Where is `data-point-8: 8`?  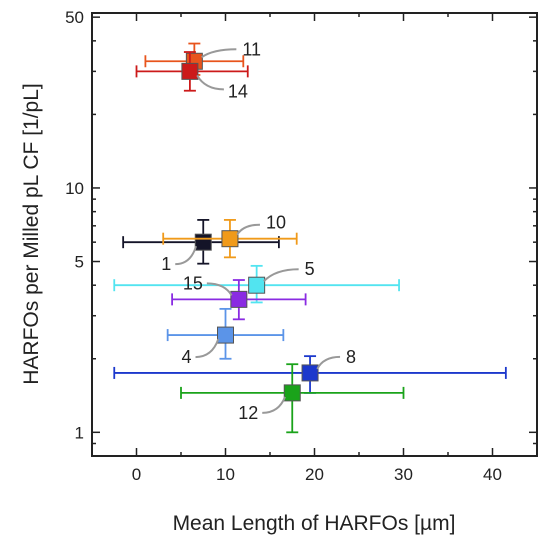 data-point-8: 8 is located at coordinates (310, 370).